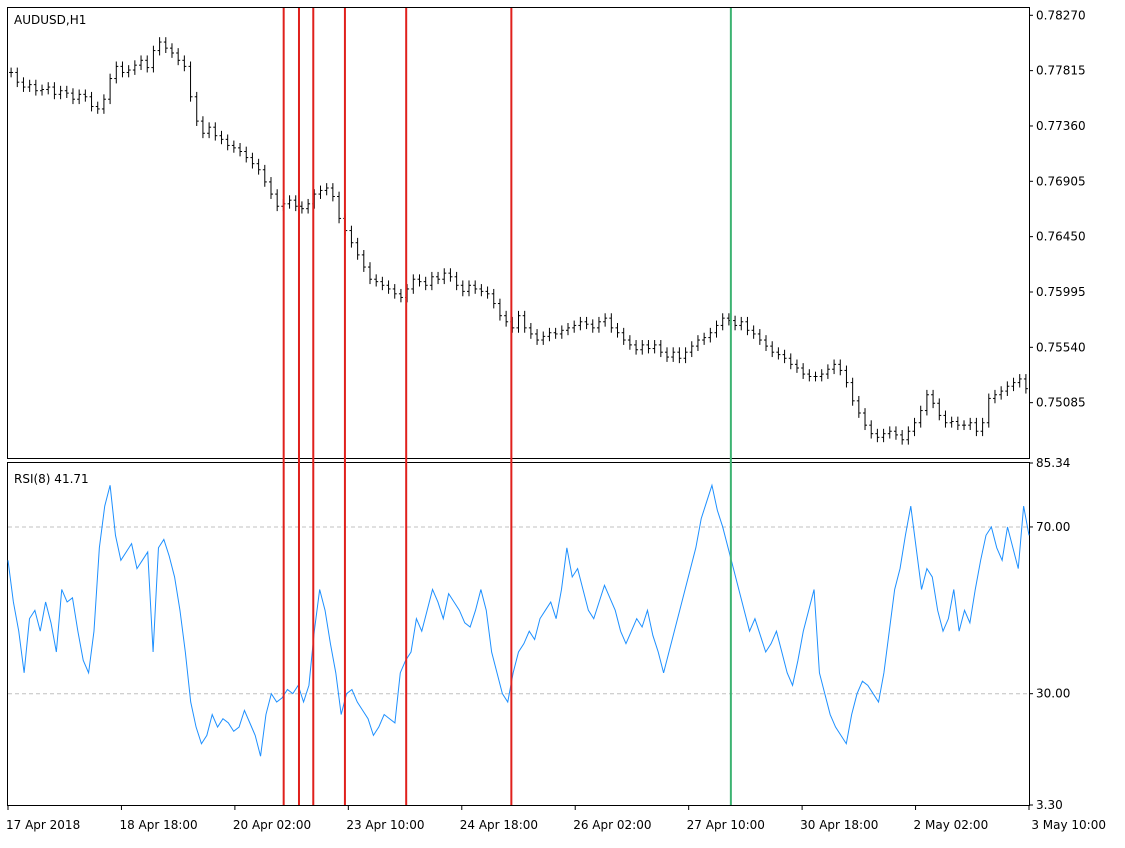  What do you see at coordinates (612, 825) in the screenshot?
I see `time-tick-label: 26 Apr 02:00` at bounding box center [612, 825].